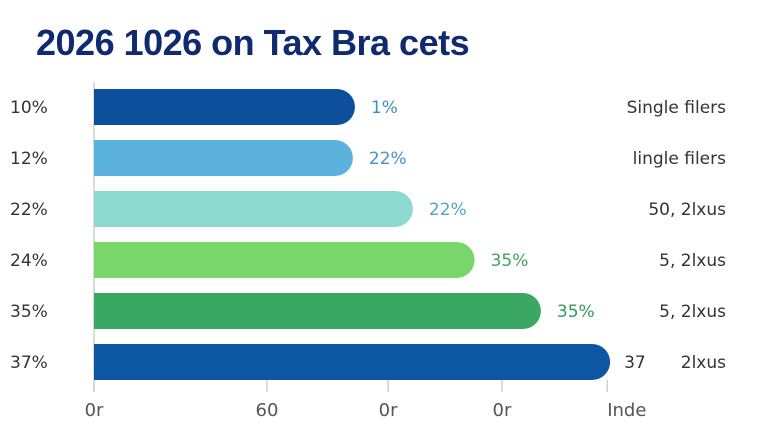  Describe the element at coordinates (29, 159) in the screenshot. I see `category-label-1: 12%` at that location.